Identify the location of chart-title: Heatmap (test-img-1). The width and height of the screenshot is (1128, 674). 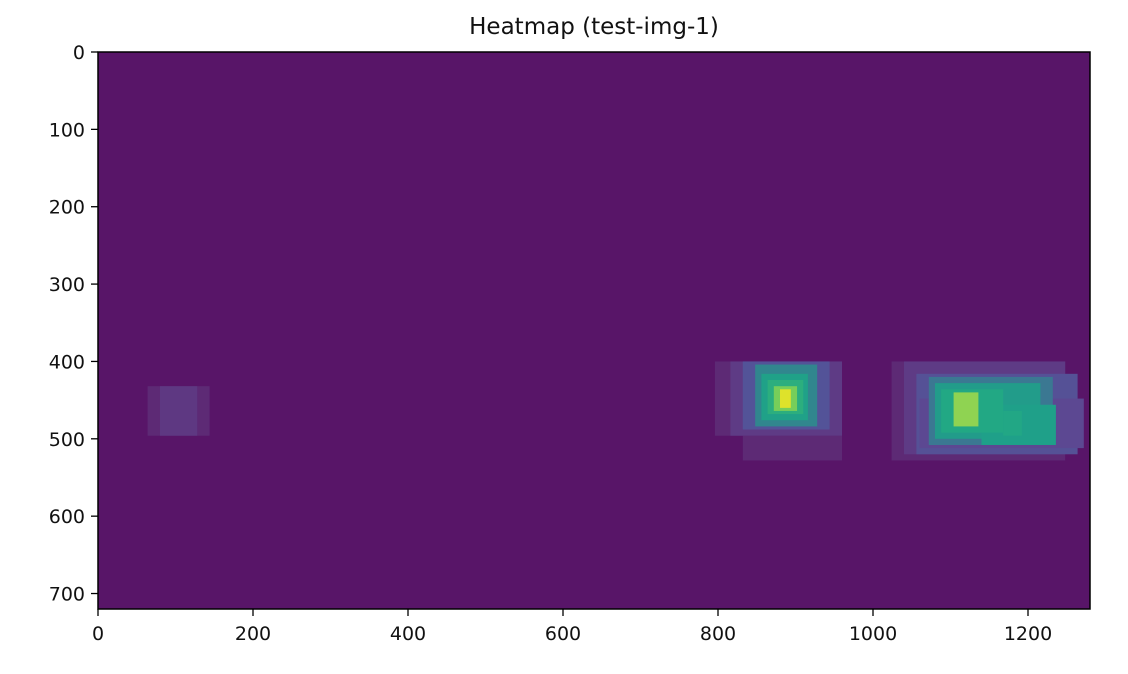
(594, 27).